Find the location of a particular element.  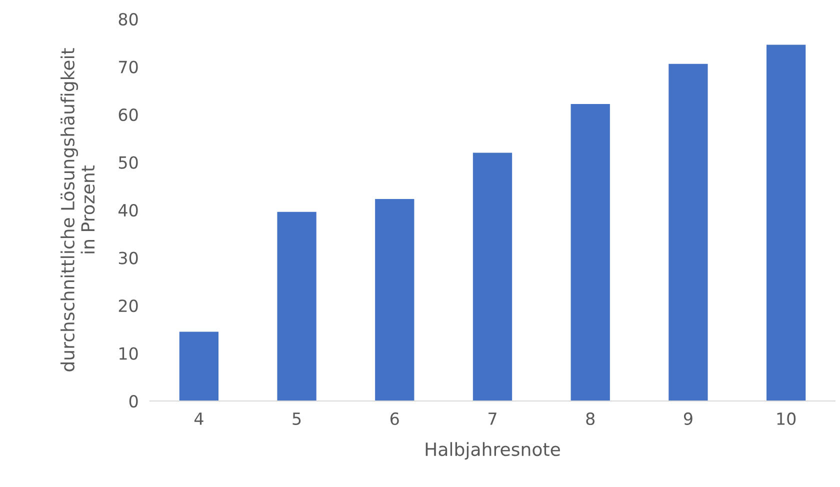

x-tick-label: 9 is located at coordinates (688, 419).